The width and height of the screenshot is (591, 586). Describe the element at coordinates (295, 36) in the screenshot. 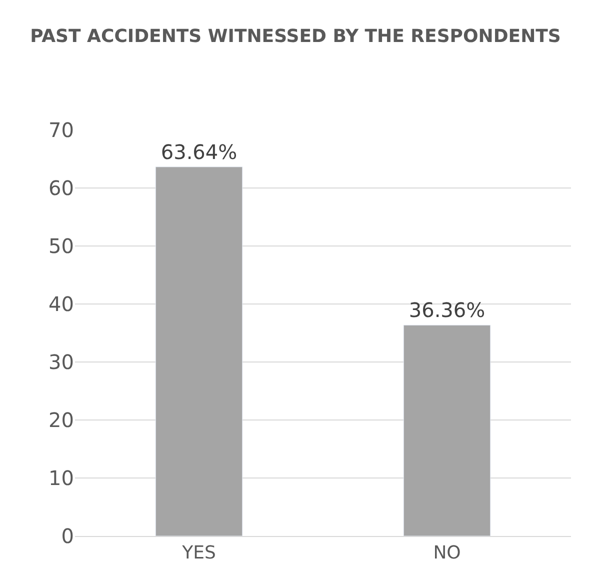

I see `chart-title: PAST ACCIDENTS WITNESSED BY THE RESPONDENTS` at that location.